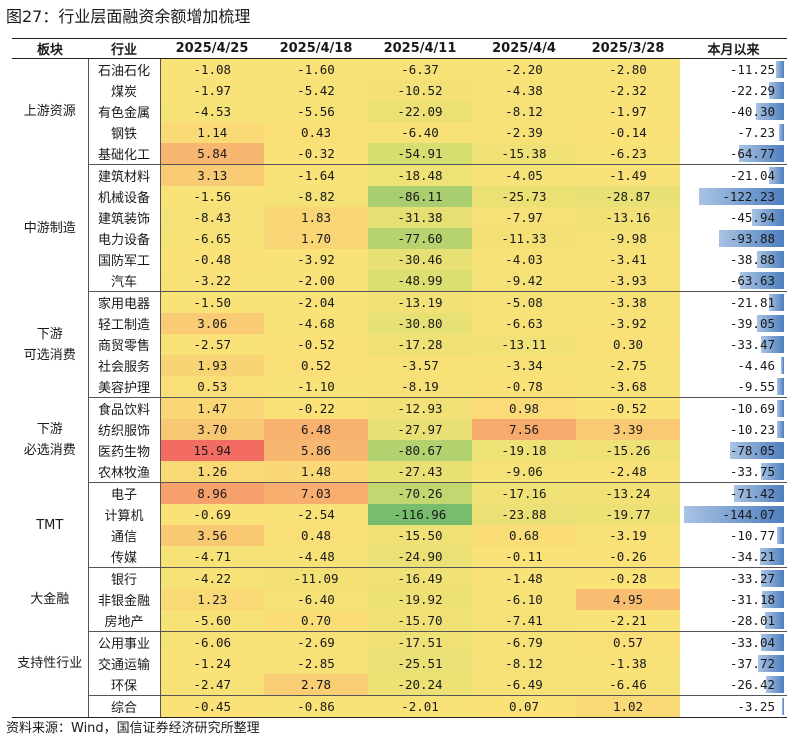 This screenshot has height=740, width=789. What do you see at coordinates (212, 154) in the screenshot?
I see `value-cell: 5.84` at bounding box center [212, 154].